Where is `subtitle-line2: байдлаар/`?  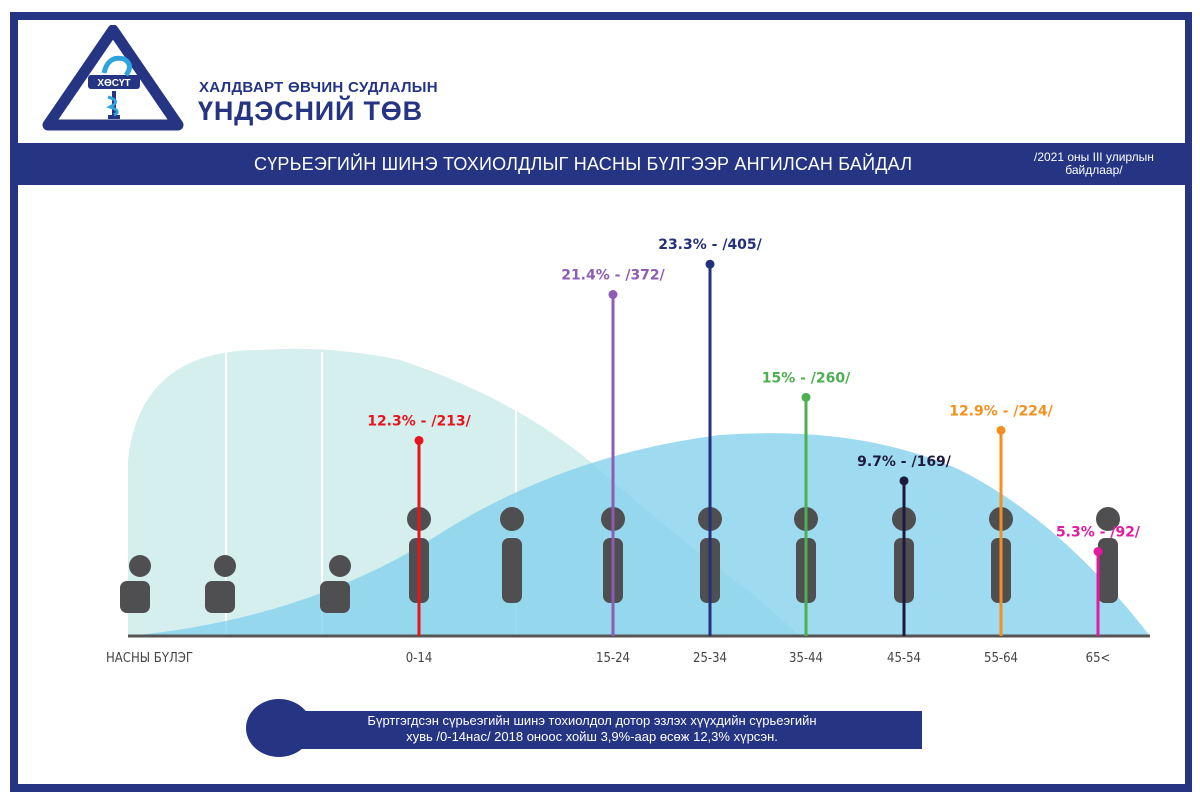 subtitle-line2: байдлаар/ is located at coordinates (1094, 170).